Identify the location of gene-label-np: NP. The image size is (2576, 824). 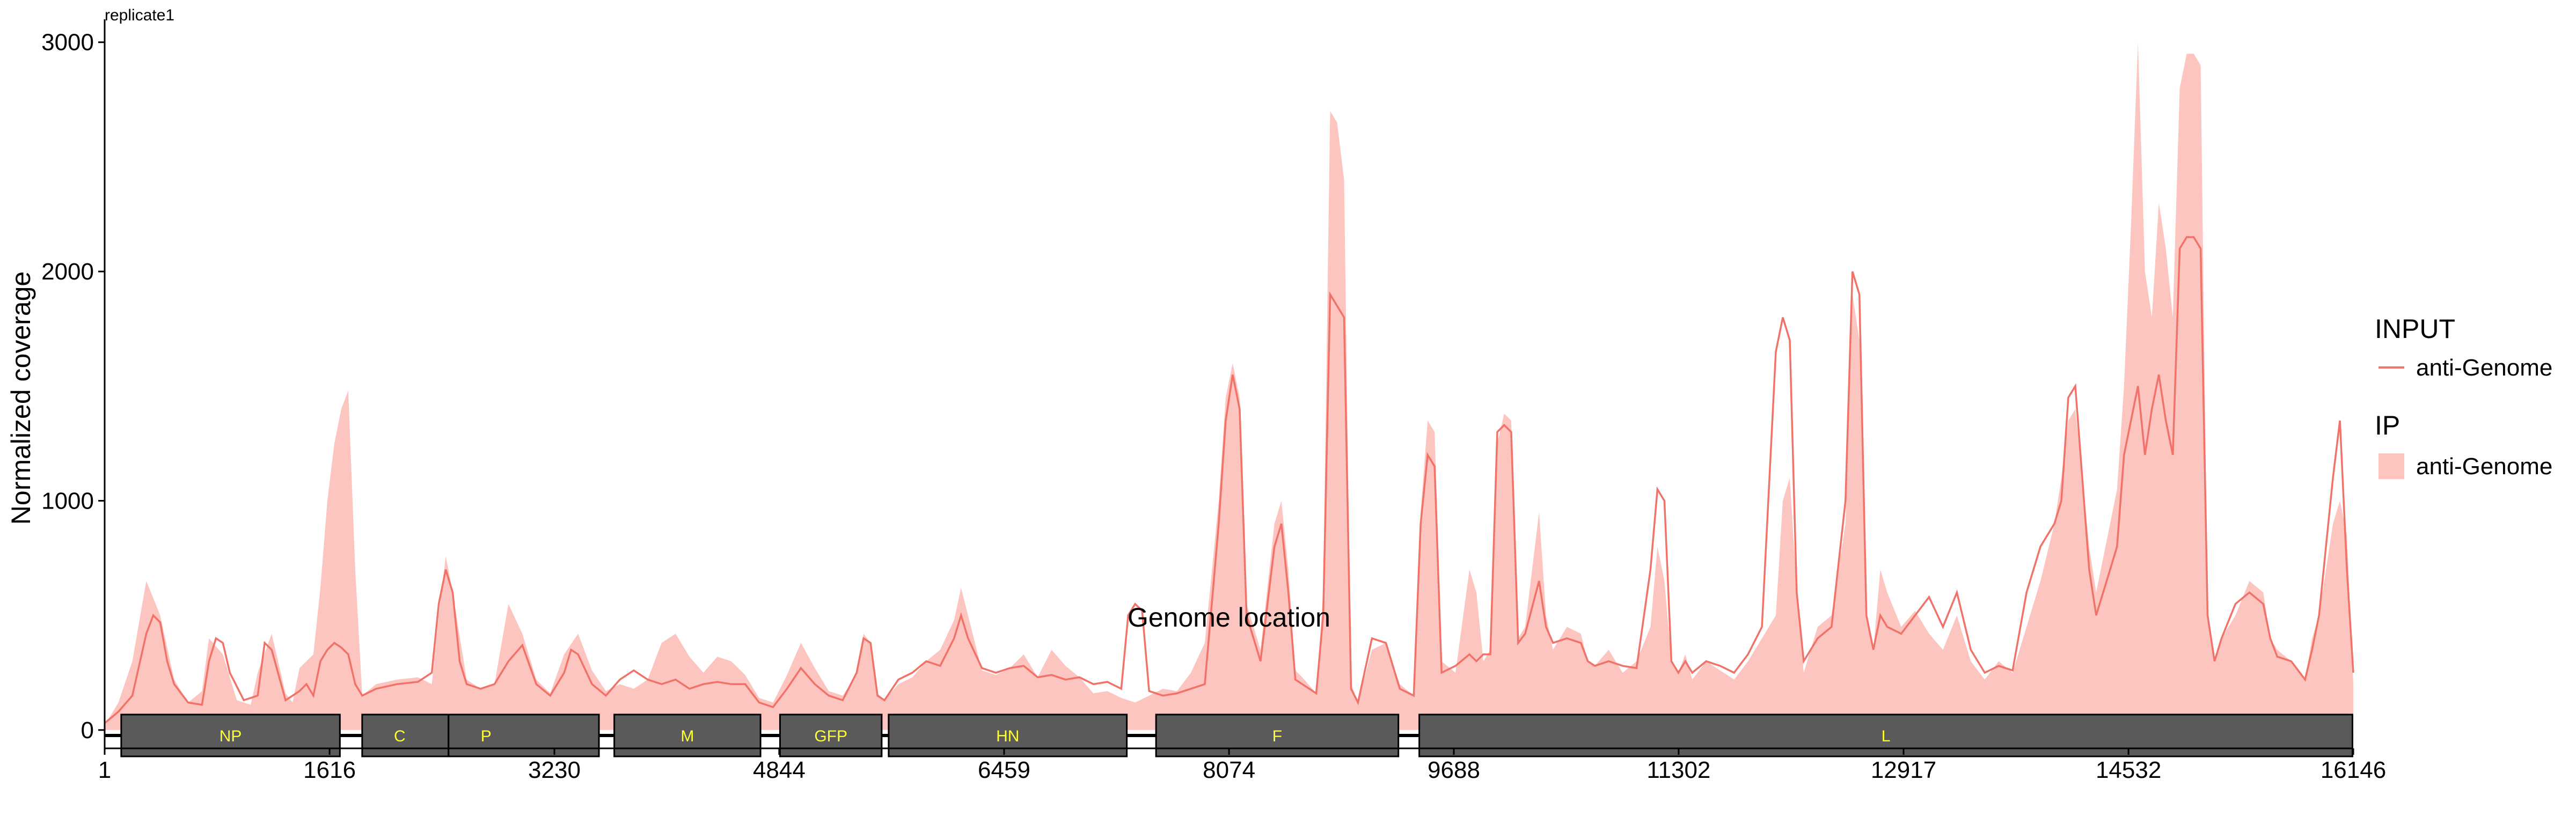
(230, 736).